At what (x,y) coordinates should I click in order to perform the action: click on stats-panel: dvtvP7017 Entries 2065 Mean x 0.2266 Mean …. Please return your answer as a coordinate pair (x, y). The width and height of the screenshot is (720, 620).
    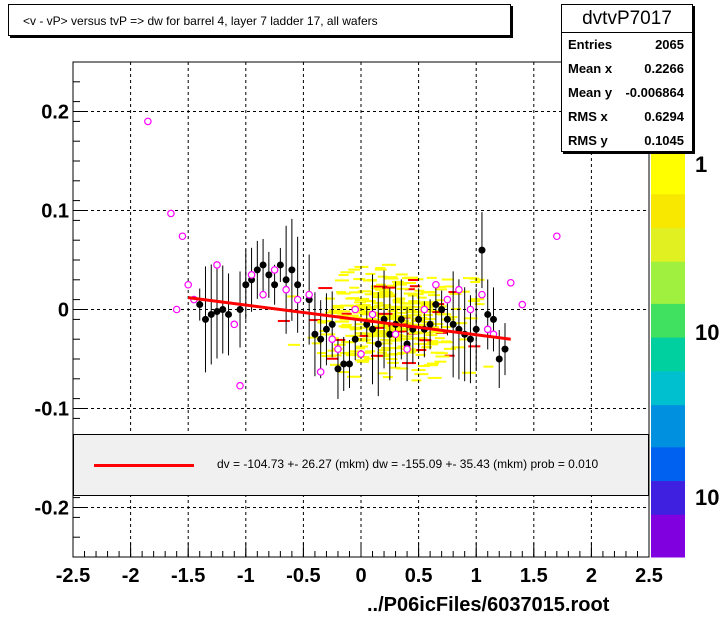
    Looking at the image, I should click on (627, 78).